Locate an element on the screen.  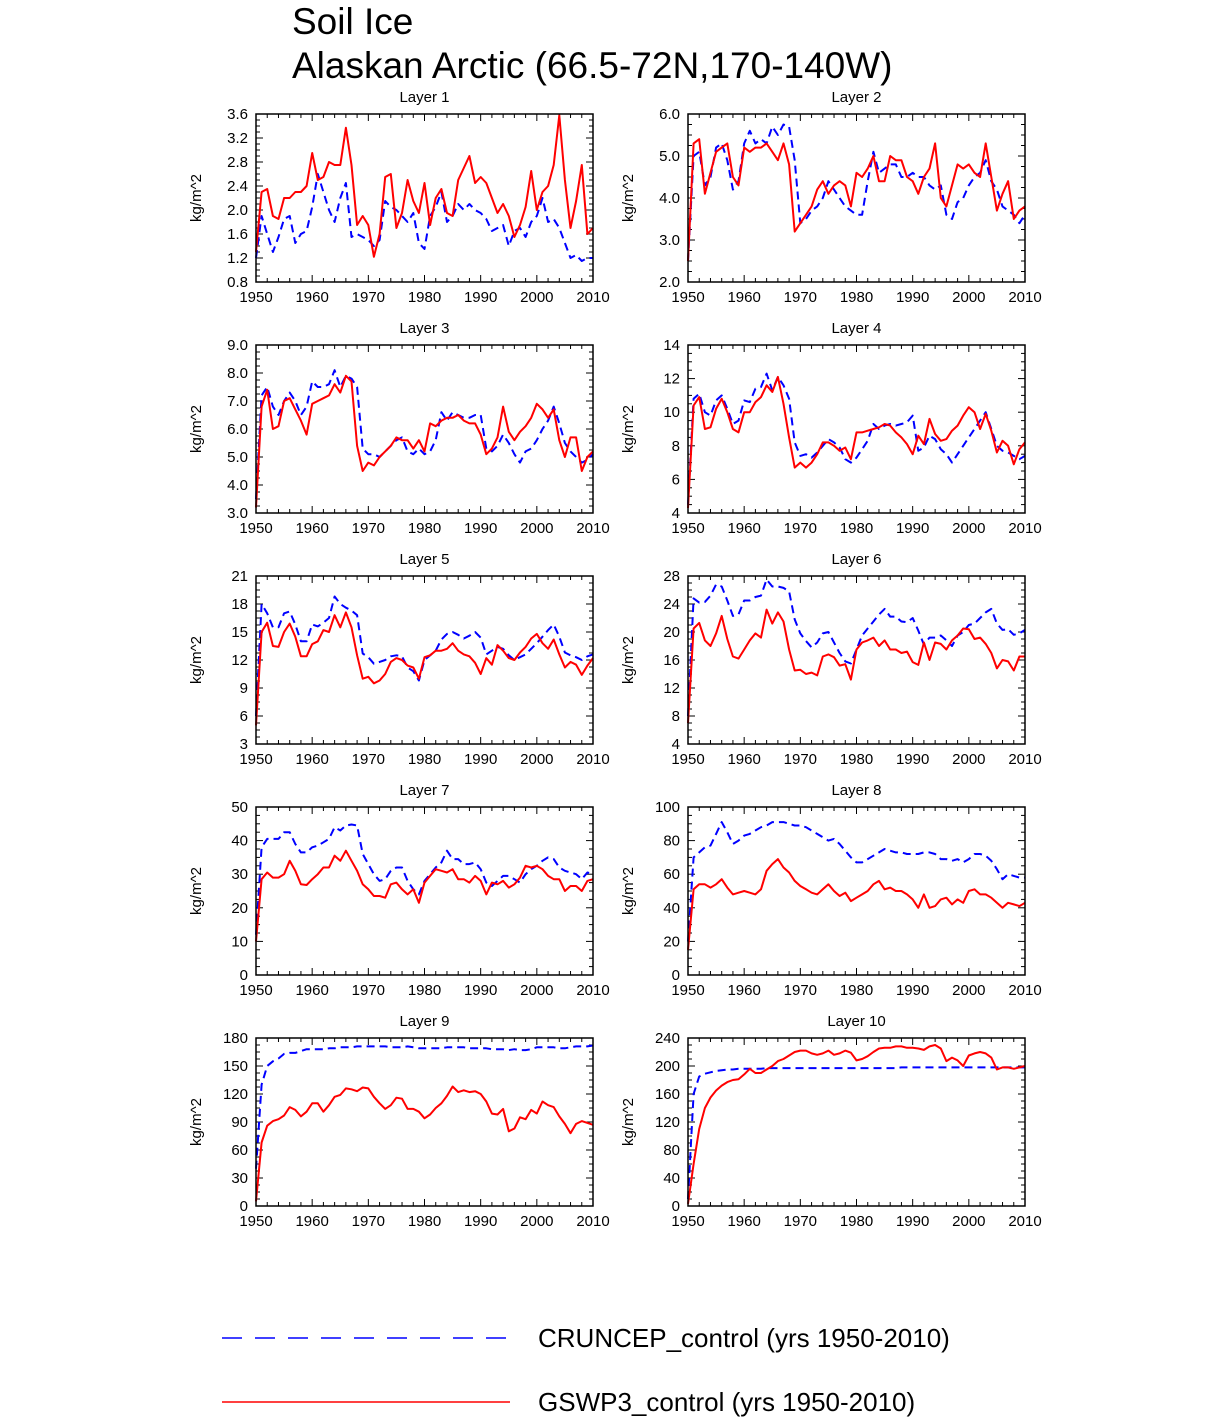
y-tick-label: 3.0 is located at coordinates (669, 240).